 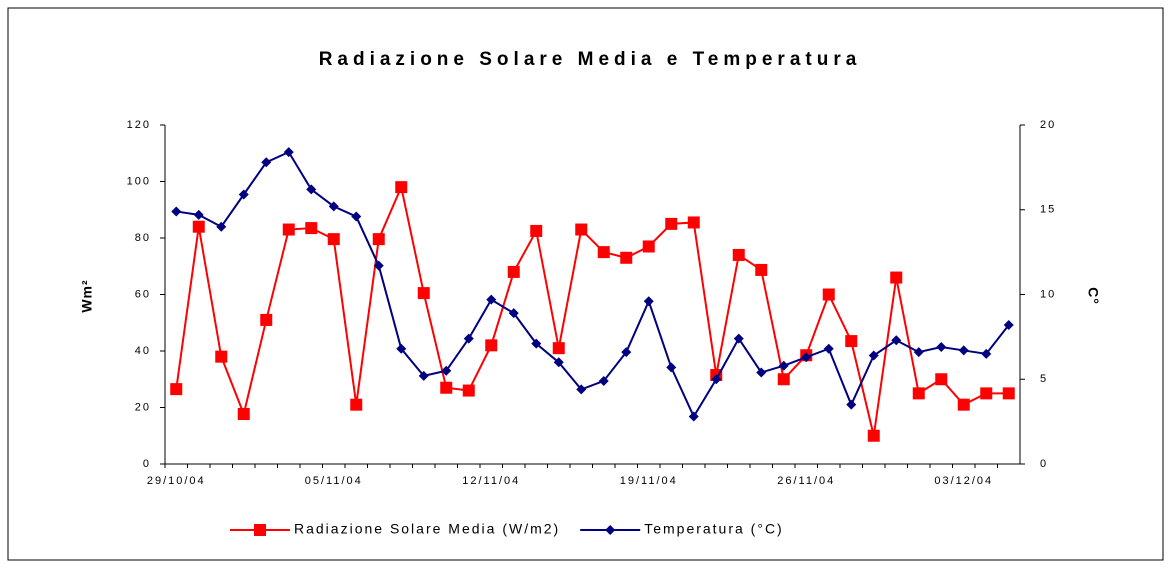 What do you see at coordinates (334, 481) in the screenshot?
I see `x-tick-label: 05/11/04` at bounding box center [334, 481].